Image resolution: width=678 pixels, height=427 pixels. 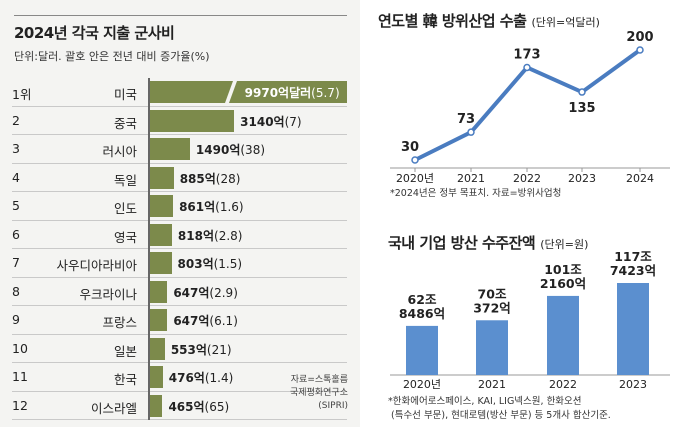 I want to click on growth: (38), so click(x=253, y=150).